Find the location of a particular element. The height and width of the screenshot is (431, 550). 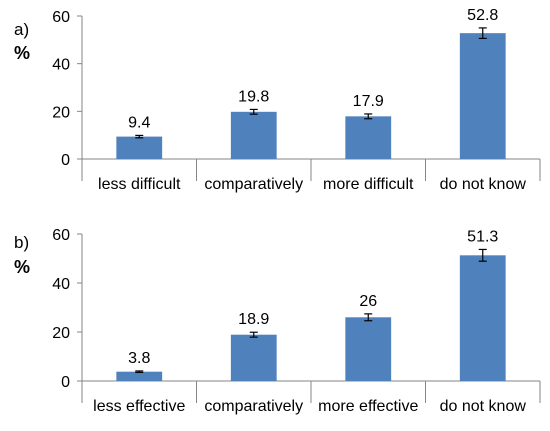

panel-label: a) is located at coordinates (22, 29).